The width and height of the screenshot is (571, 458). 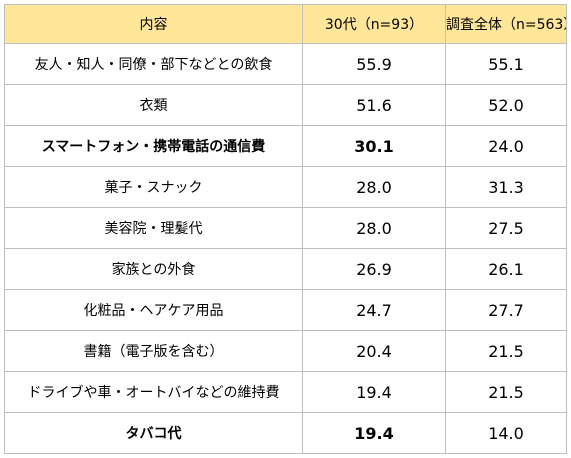 What do you see at coordinates (153, 433) in the screenshot?
I see `row-item-label: タバコ代` at bounding box center [153, 433].